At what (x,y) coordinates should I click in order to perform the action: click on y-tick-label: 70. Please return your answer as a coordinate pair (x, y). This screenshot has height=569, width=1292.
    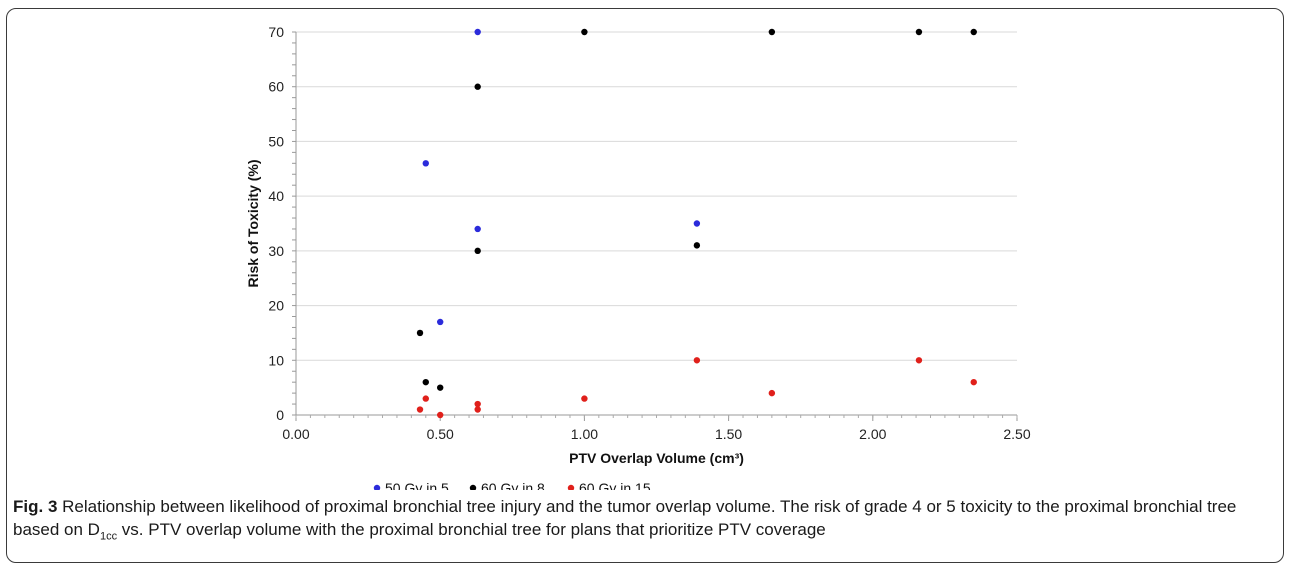
    Looking at the image, I should click on (276, 32).